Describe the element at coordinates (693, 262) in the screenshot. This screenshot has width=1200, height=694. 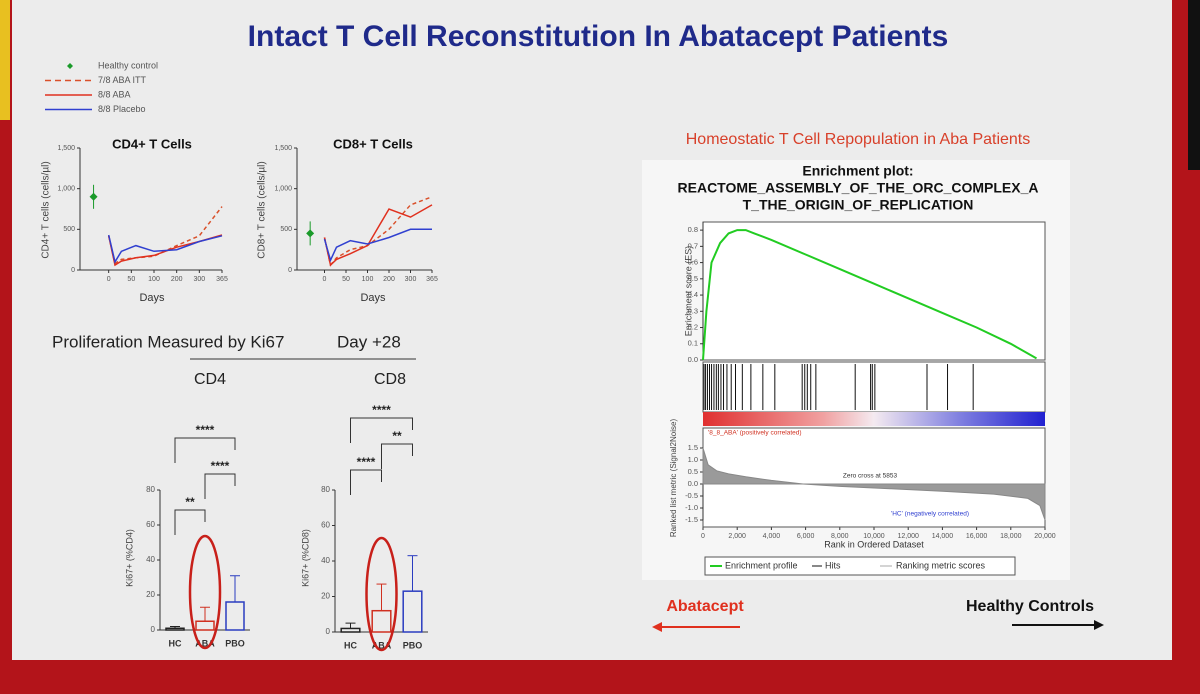
I see `y-tick-label: 0.6` at that location.